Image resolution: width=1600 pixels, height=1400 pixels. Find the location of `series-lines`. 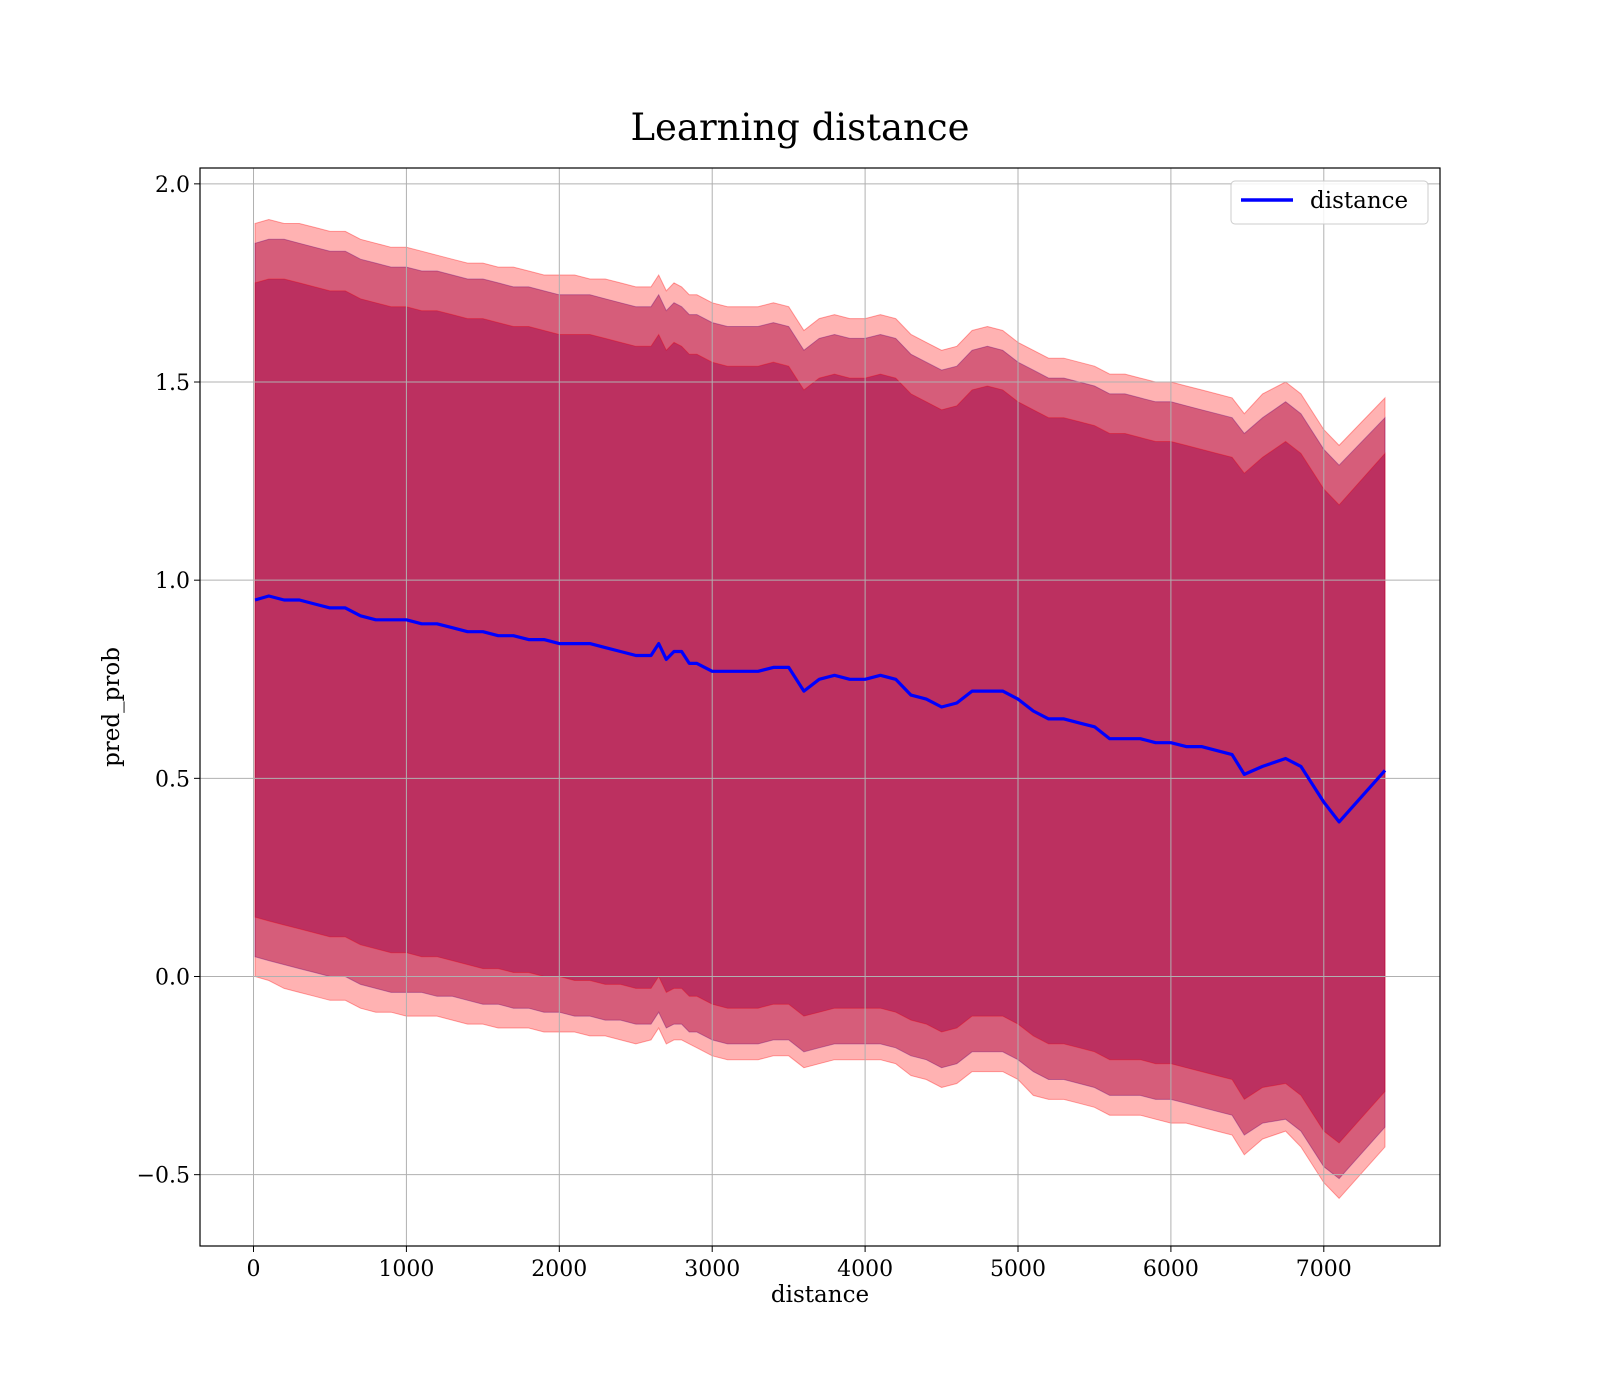

series-lines is located at coordinates (820, 709).